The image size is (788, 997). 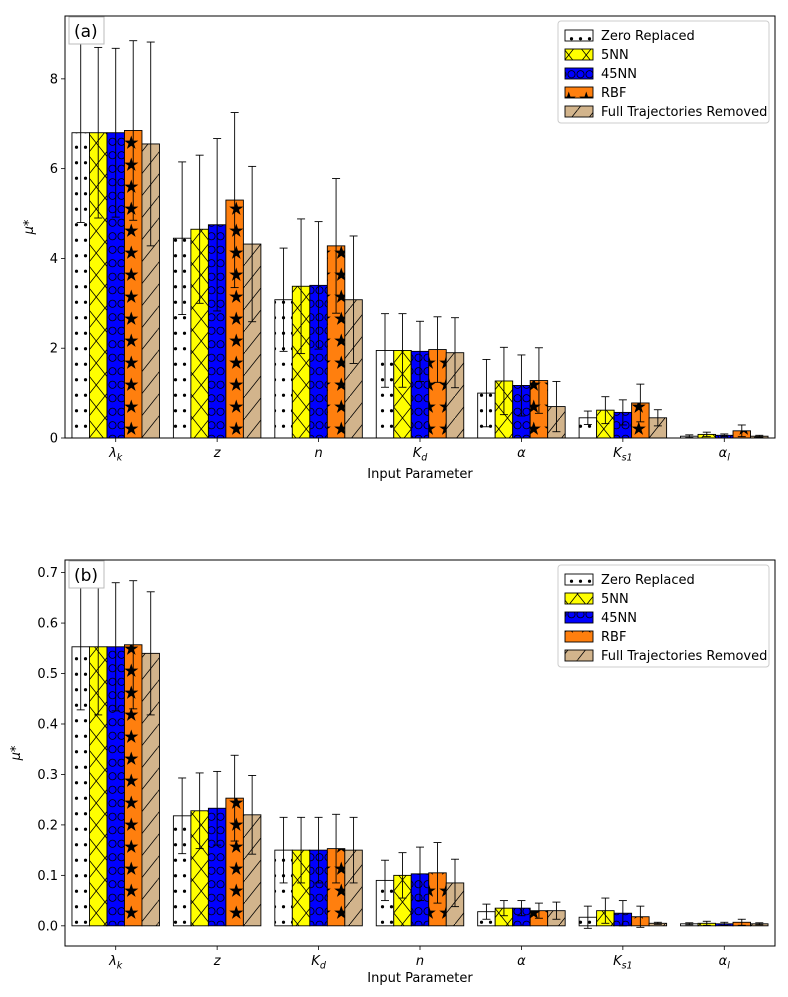 What do you see at coordinates (623, 455) in the screenshot?
I see `x-tick-label: Ks1` at bounding box center [623, 455].